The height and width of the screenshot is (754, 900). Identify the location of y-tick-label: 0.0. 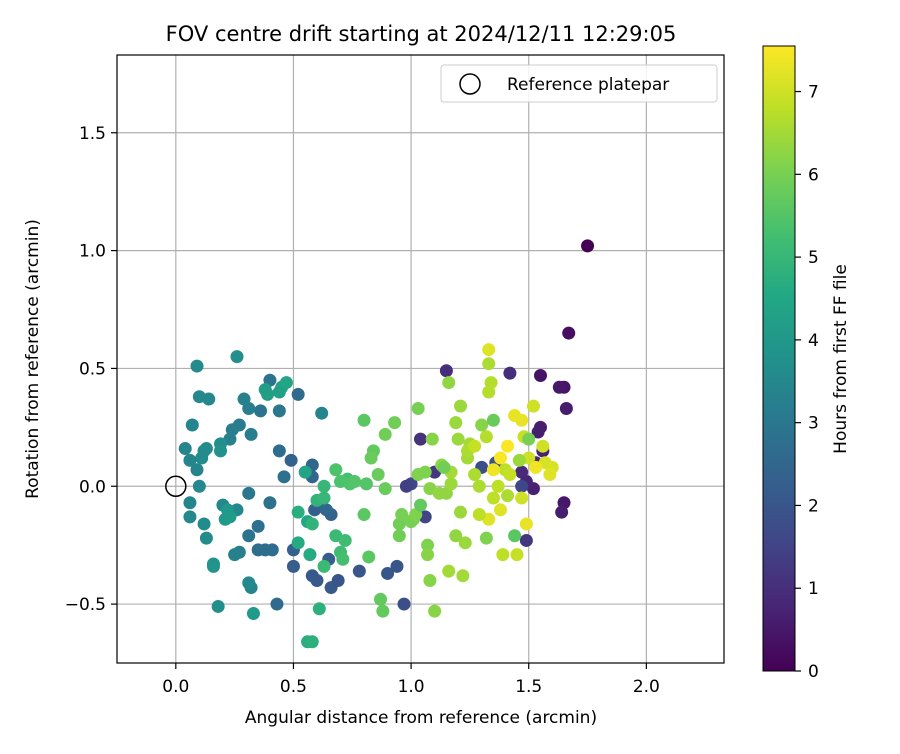
(92, 487).